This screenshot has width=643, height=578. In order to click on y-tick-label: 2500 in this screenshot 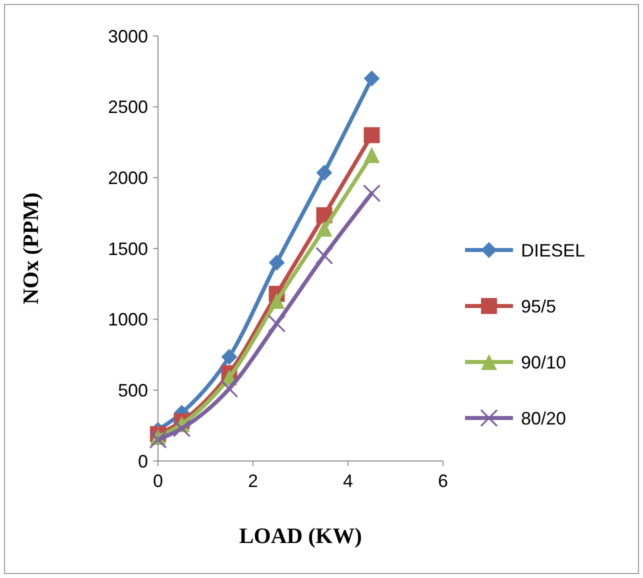, I will do `click(128, 107)`.